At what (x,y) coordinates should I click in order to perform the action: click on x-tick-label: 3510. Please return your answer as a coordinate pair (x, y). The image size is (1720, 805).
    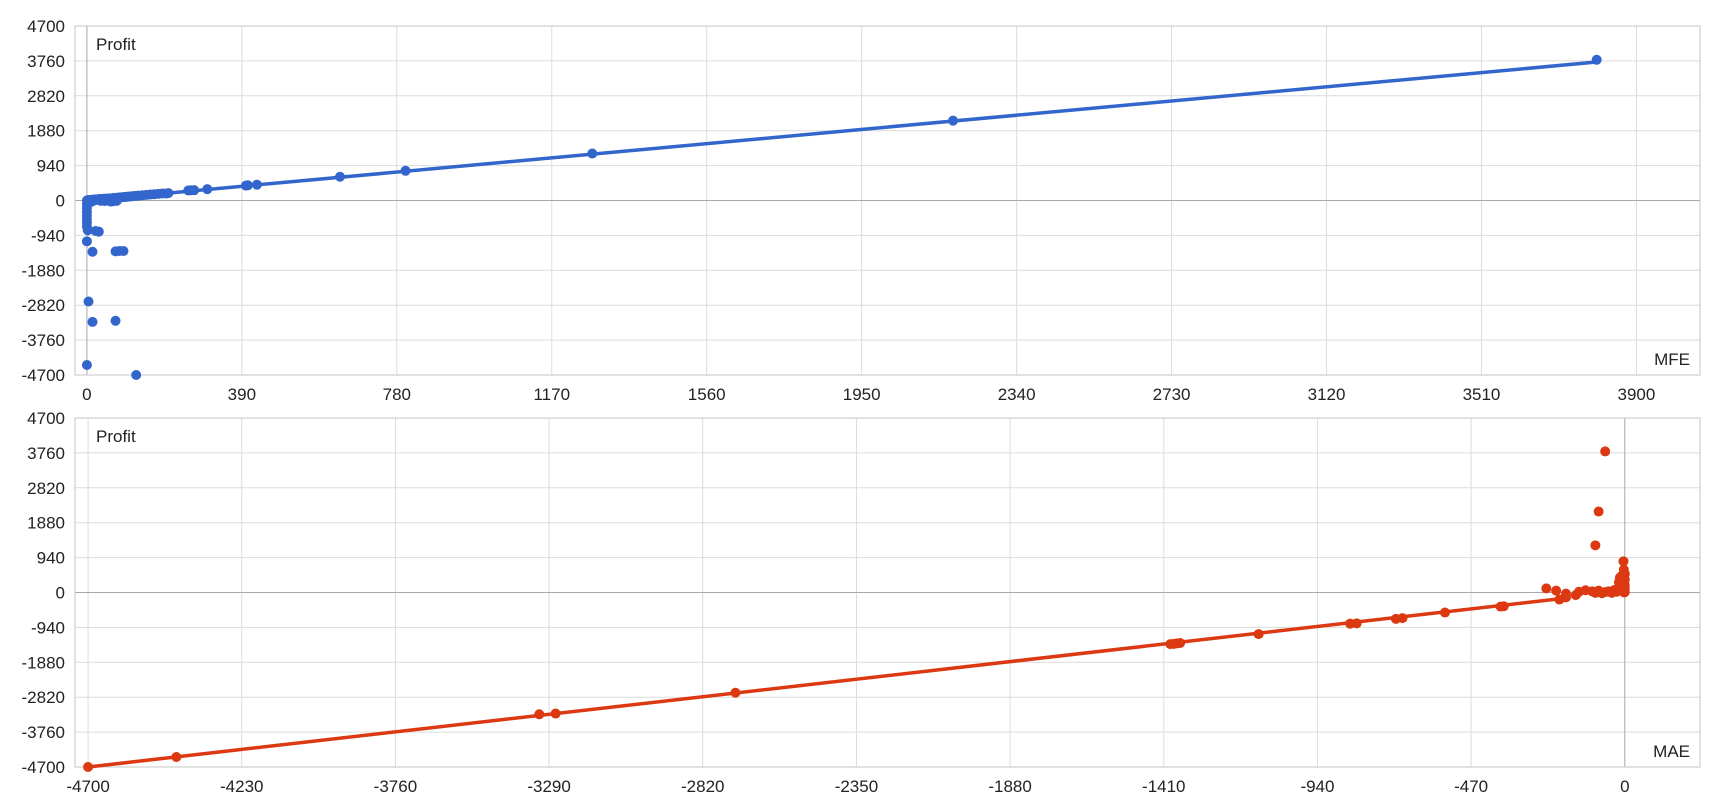
    Looking at the image, I should click on (1482, 394).